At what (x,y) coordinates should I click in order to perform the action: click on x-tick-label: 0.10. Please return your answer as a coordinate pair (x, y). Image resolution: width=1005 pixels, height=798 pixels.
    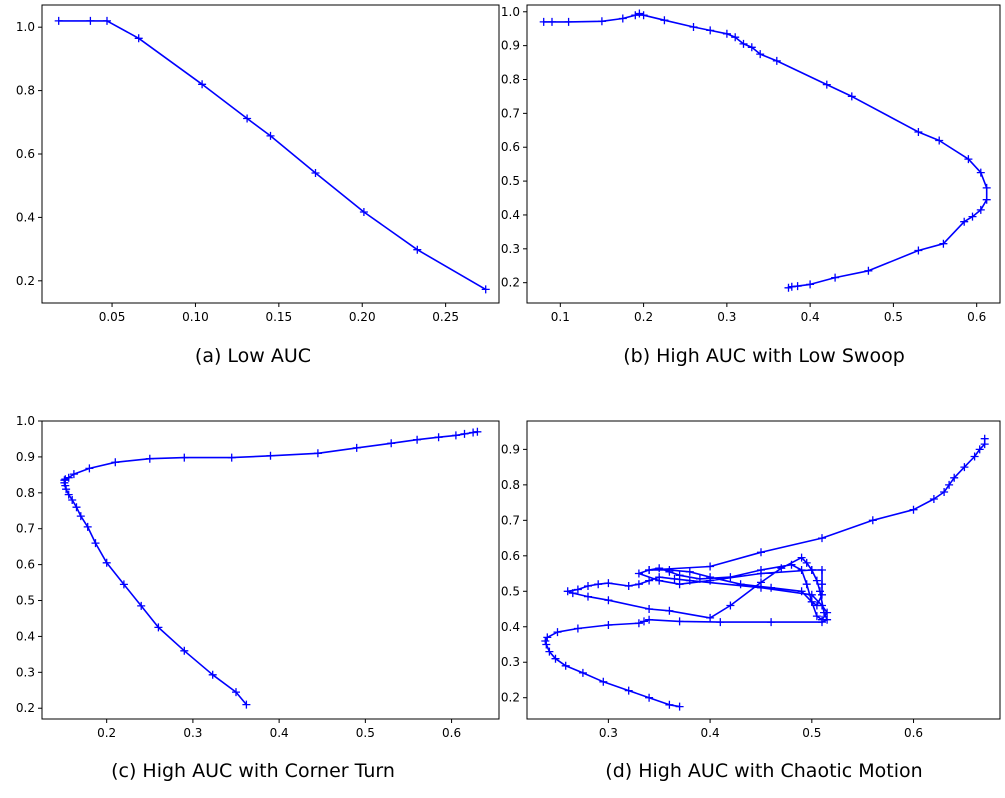
    Looking at the image, I should click on (195, 317).